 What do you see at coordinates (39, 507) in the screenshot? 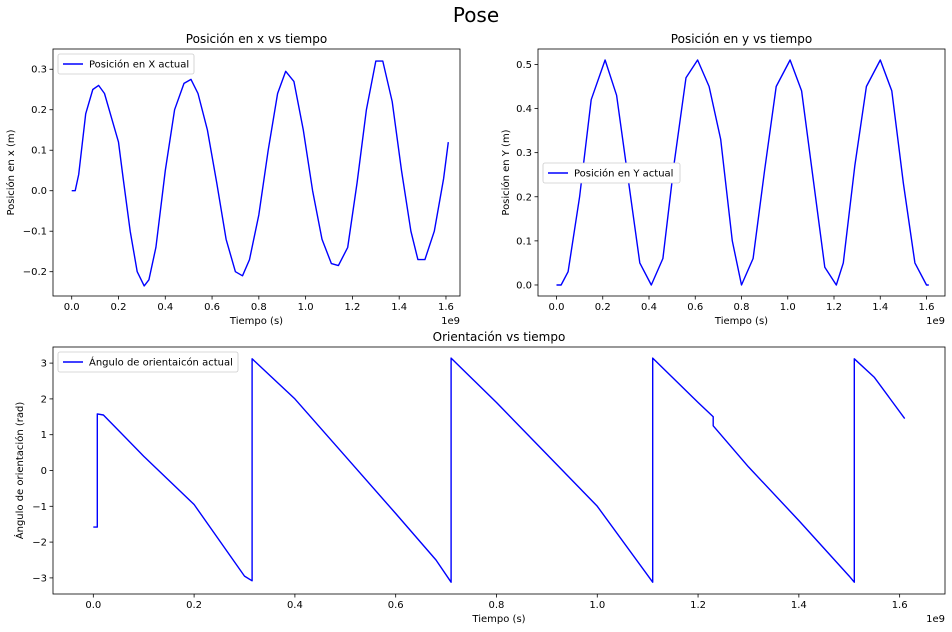
I see `y-tick-label: −1` at bounding box center [39, 507].